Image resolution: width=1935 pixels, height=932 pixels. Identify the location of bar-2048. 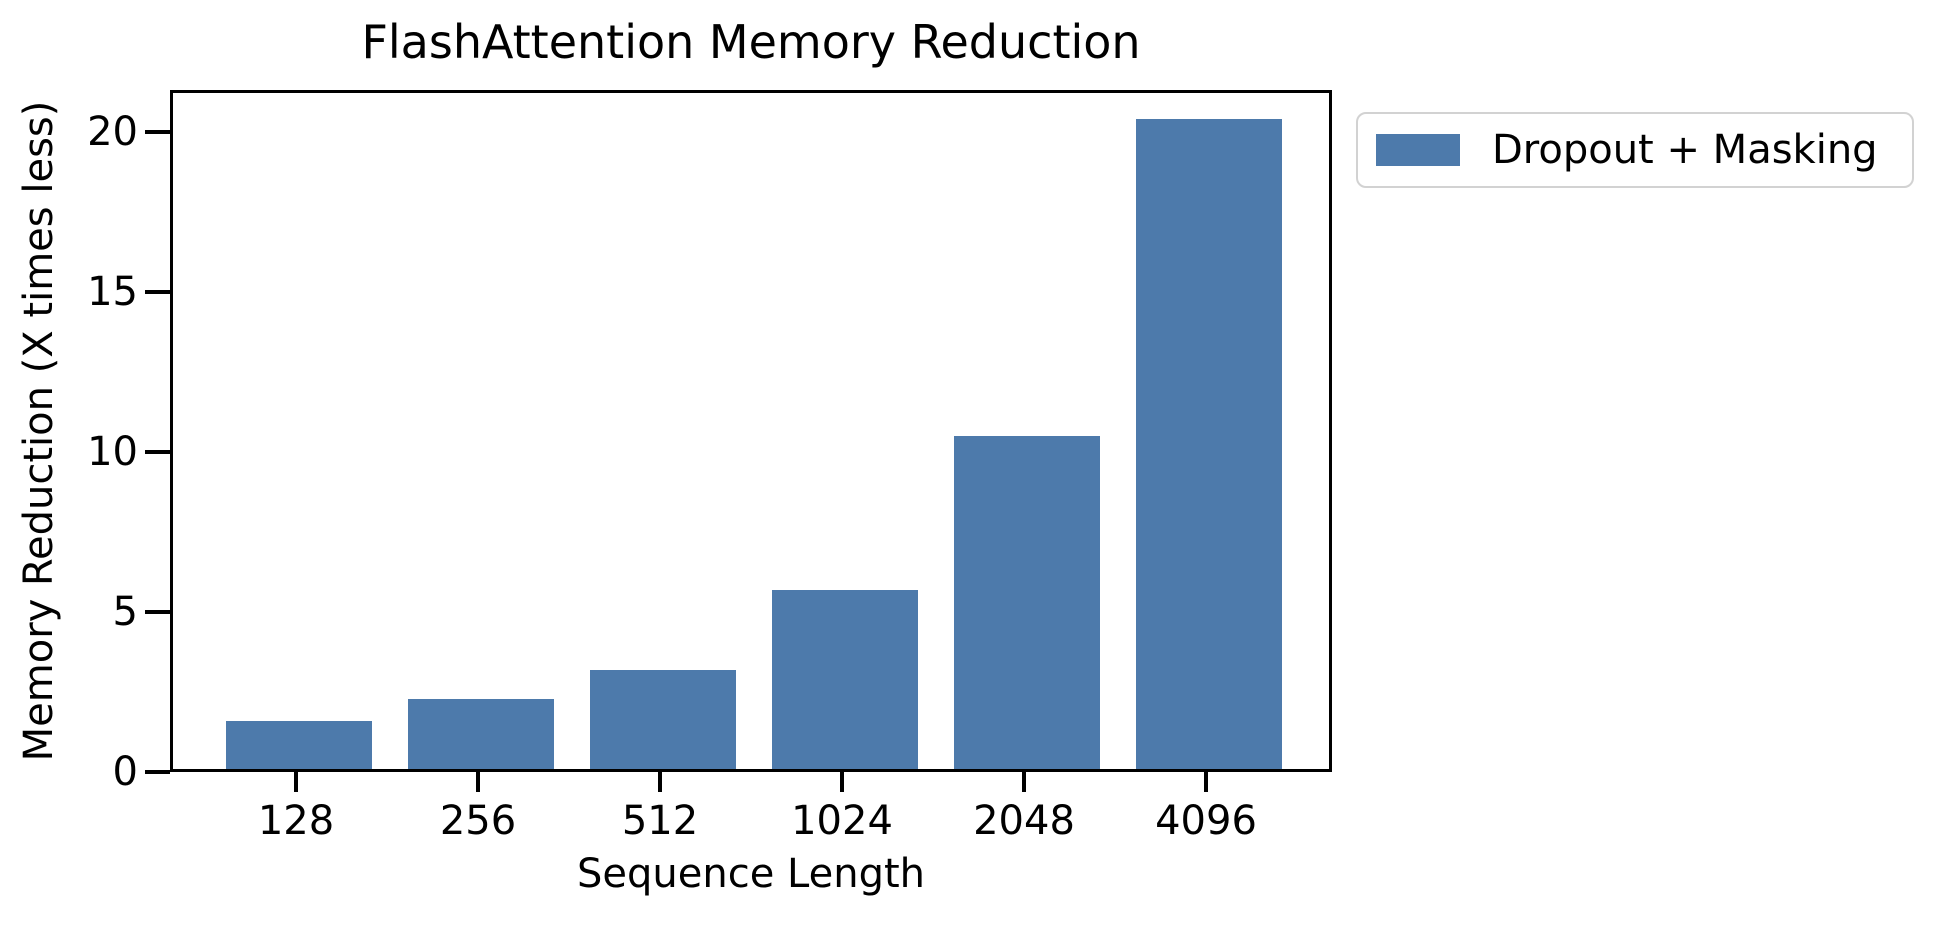
(1027, 602).